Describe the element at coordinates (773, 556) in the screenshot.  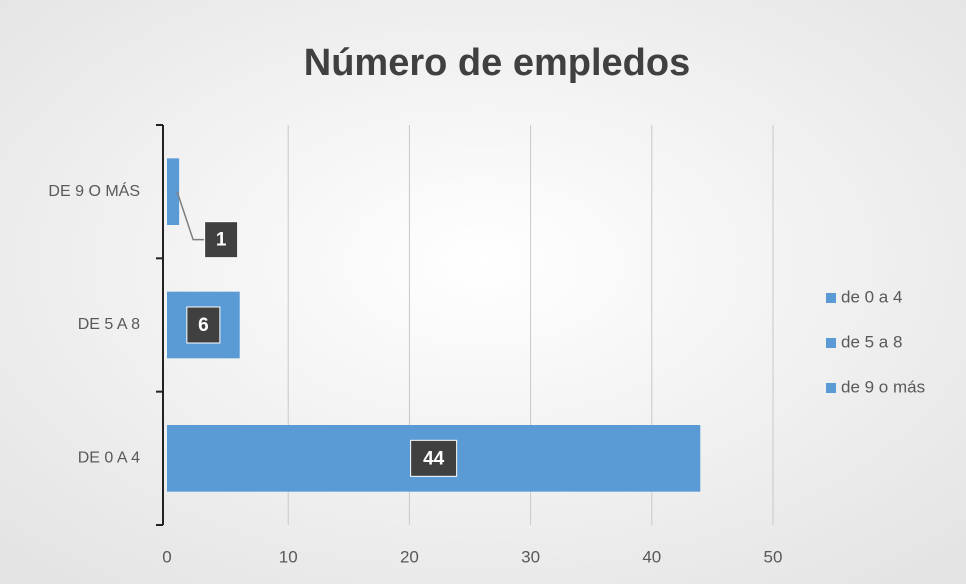
I see `x-tick-label: 50` at that location.